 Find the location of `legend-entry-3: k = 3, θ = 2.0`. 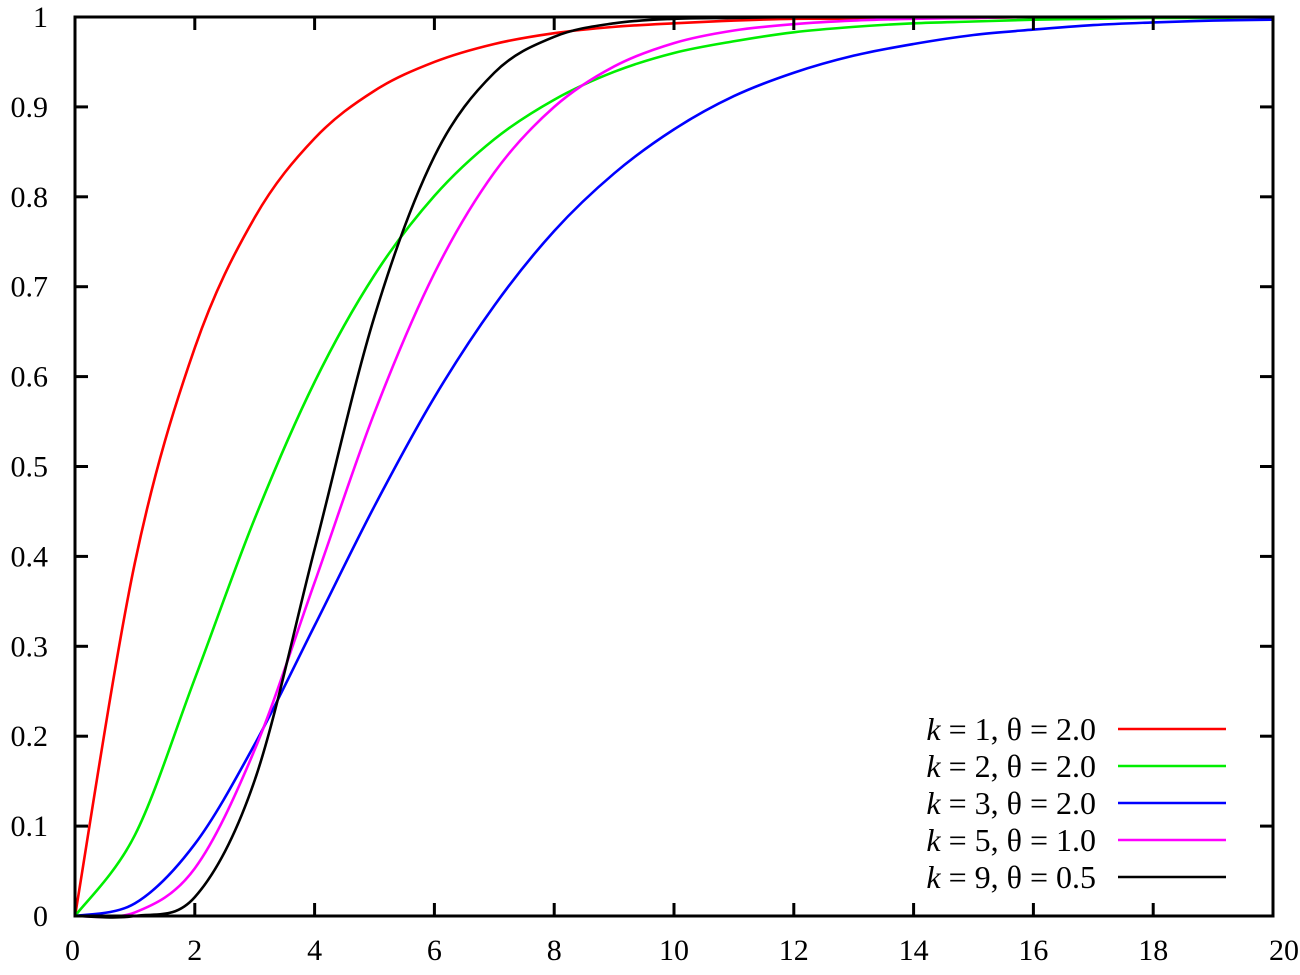

legend-entry-3: k = 3, θ = 2.0 is located at coordinates (1076, 803).